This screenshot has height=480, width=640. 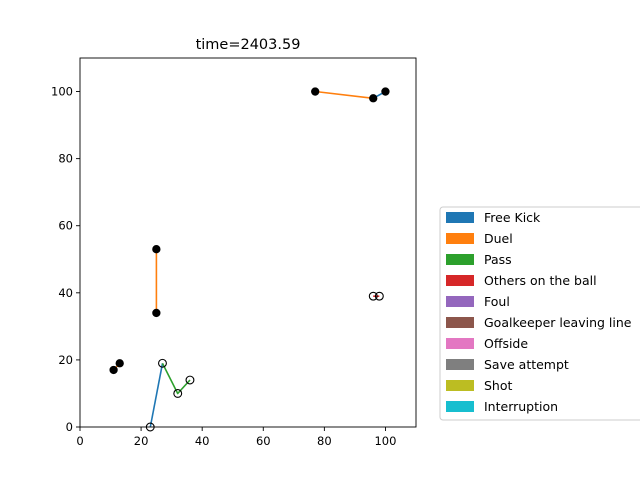 What do you see at coordinates (521, 406) in the screenshot?
I see `legend-label-9: Interruption` at bounding box center [521, 406].